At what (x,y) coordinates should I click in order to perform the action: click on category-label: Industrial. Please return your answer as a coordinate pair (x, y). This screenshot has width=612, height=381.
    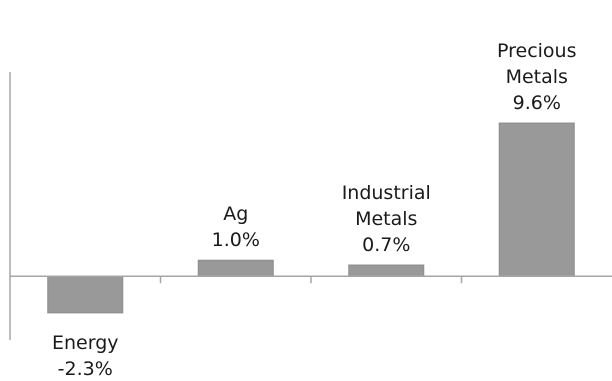
    Looking at the image, I should click on (386, 193).